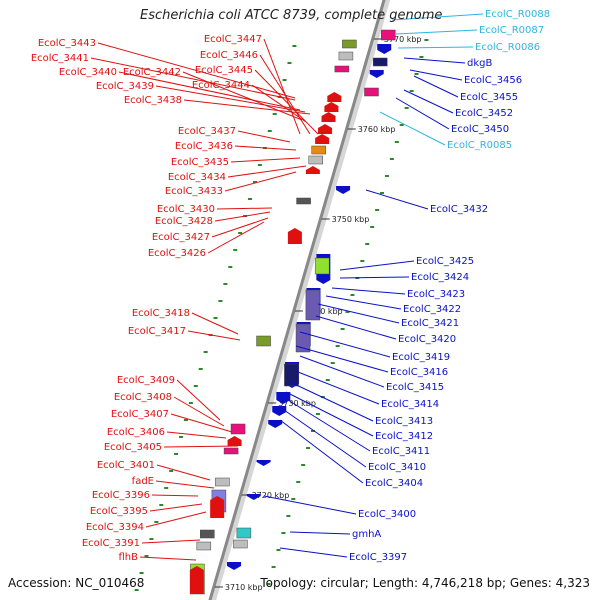 This screenshot has width=600, height=600. I want to click on left-gene-label: EcolC_3438, so click(153, 100).